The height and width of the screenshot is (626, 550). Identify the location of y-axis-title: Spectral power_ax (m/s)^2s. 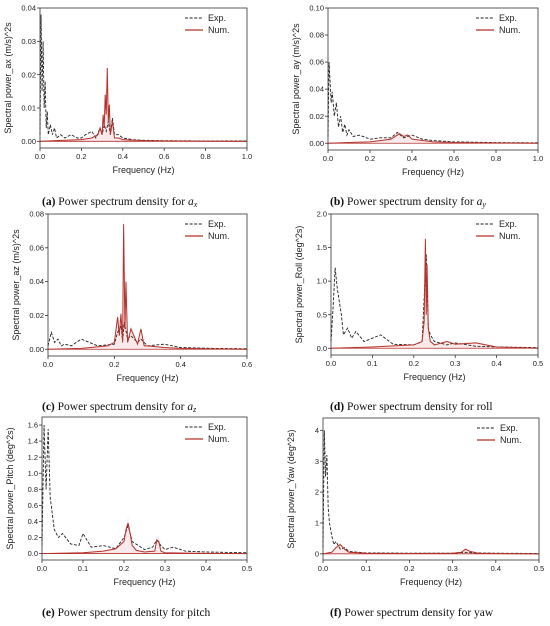
(8, 78).